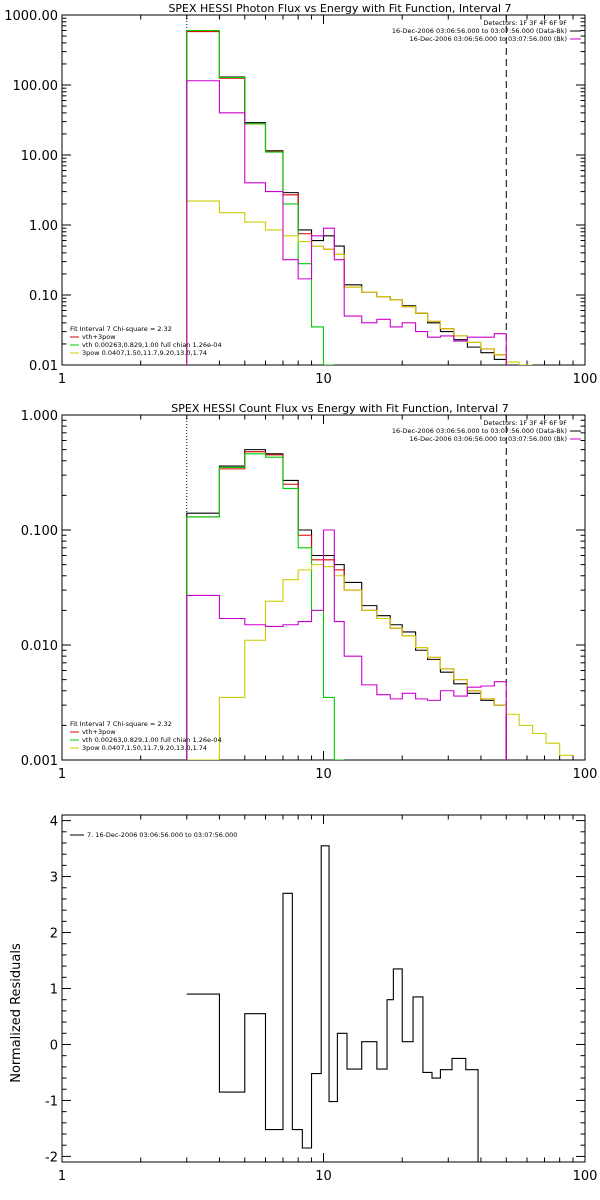  I want to click on count-flux-fit-legend-label: vth+3pow, so click(99, 732).